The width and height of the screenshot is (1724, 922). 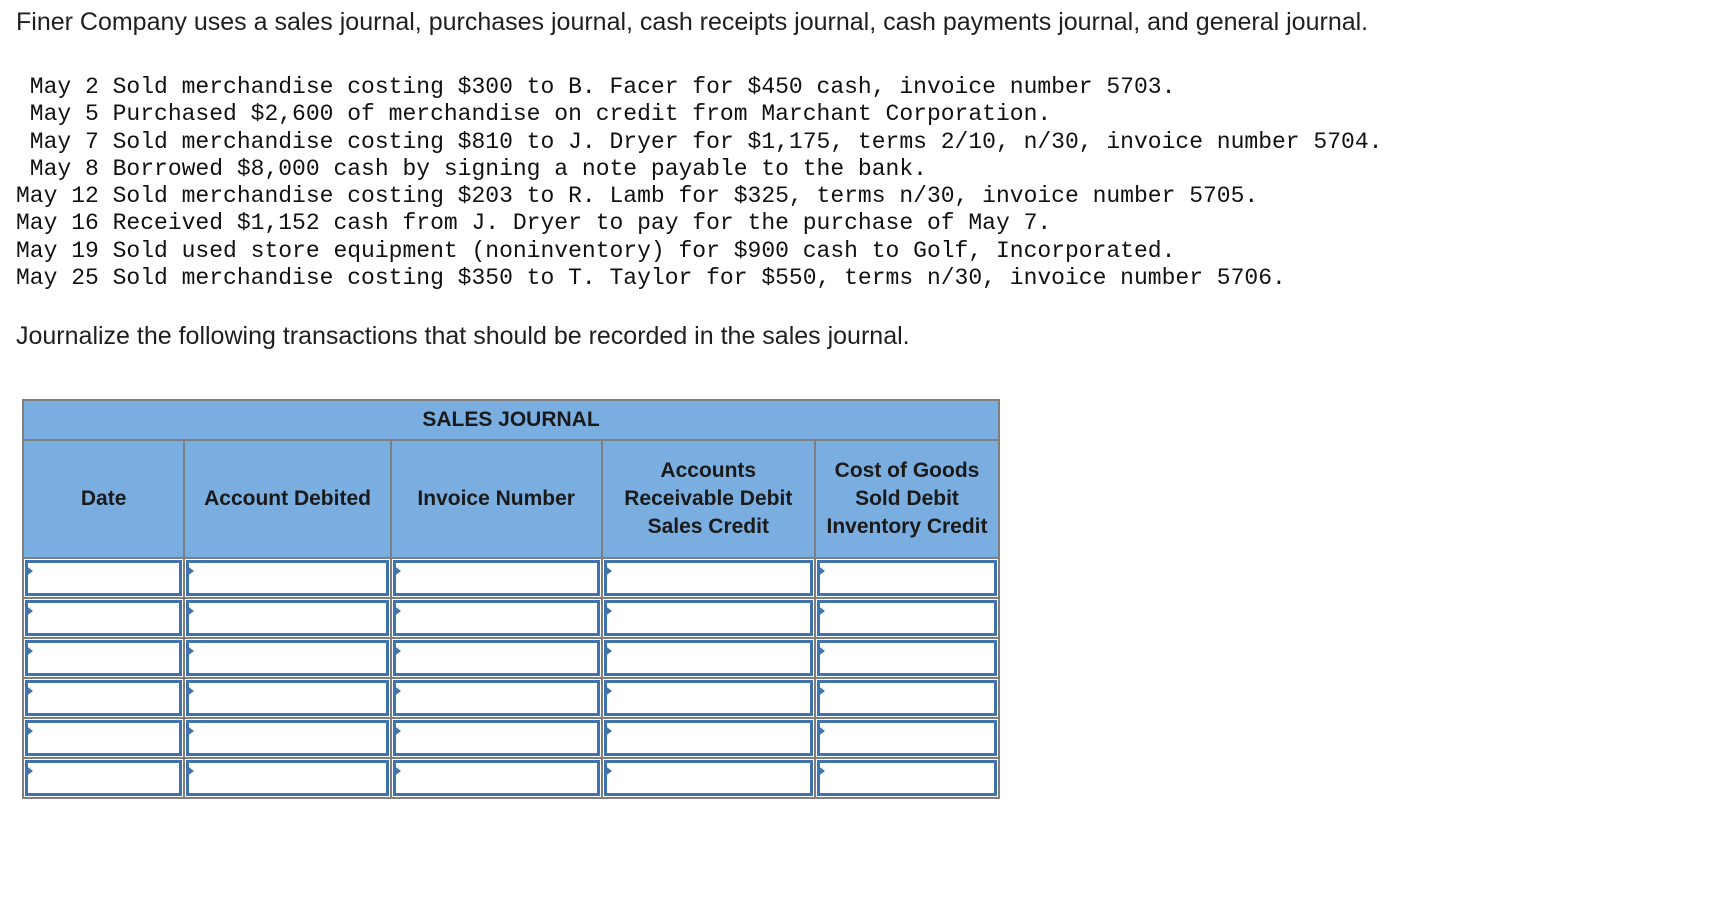 What do you see at coordinates (708, 499) in the screenshot?
I see `column-header-accounts-receivable-sales: Accounts Receivable Debit Sales Credit` at bounding box center [708, 499].